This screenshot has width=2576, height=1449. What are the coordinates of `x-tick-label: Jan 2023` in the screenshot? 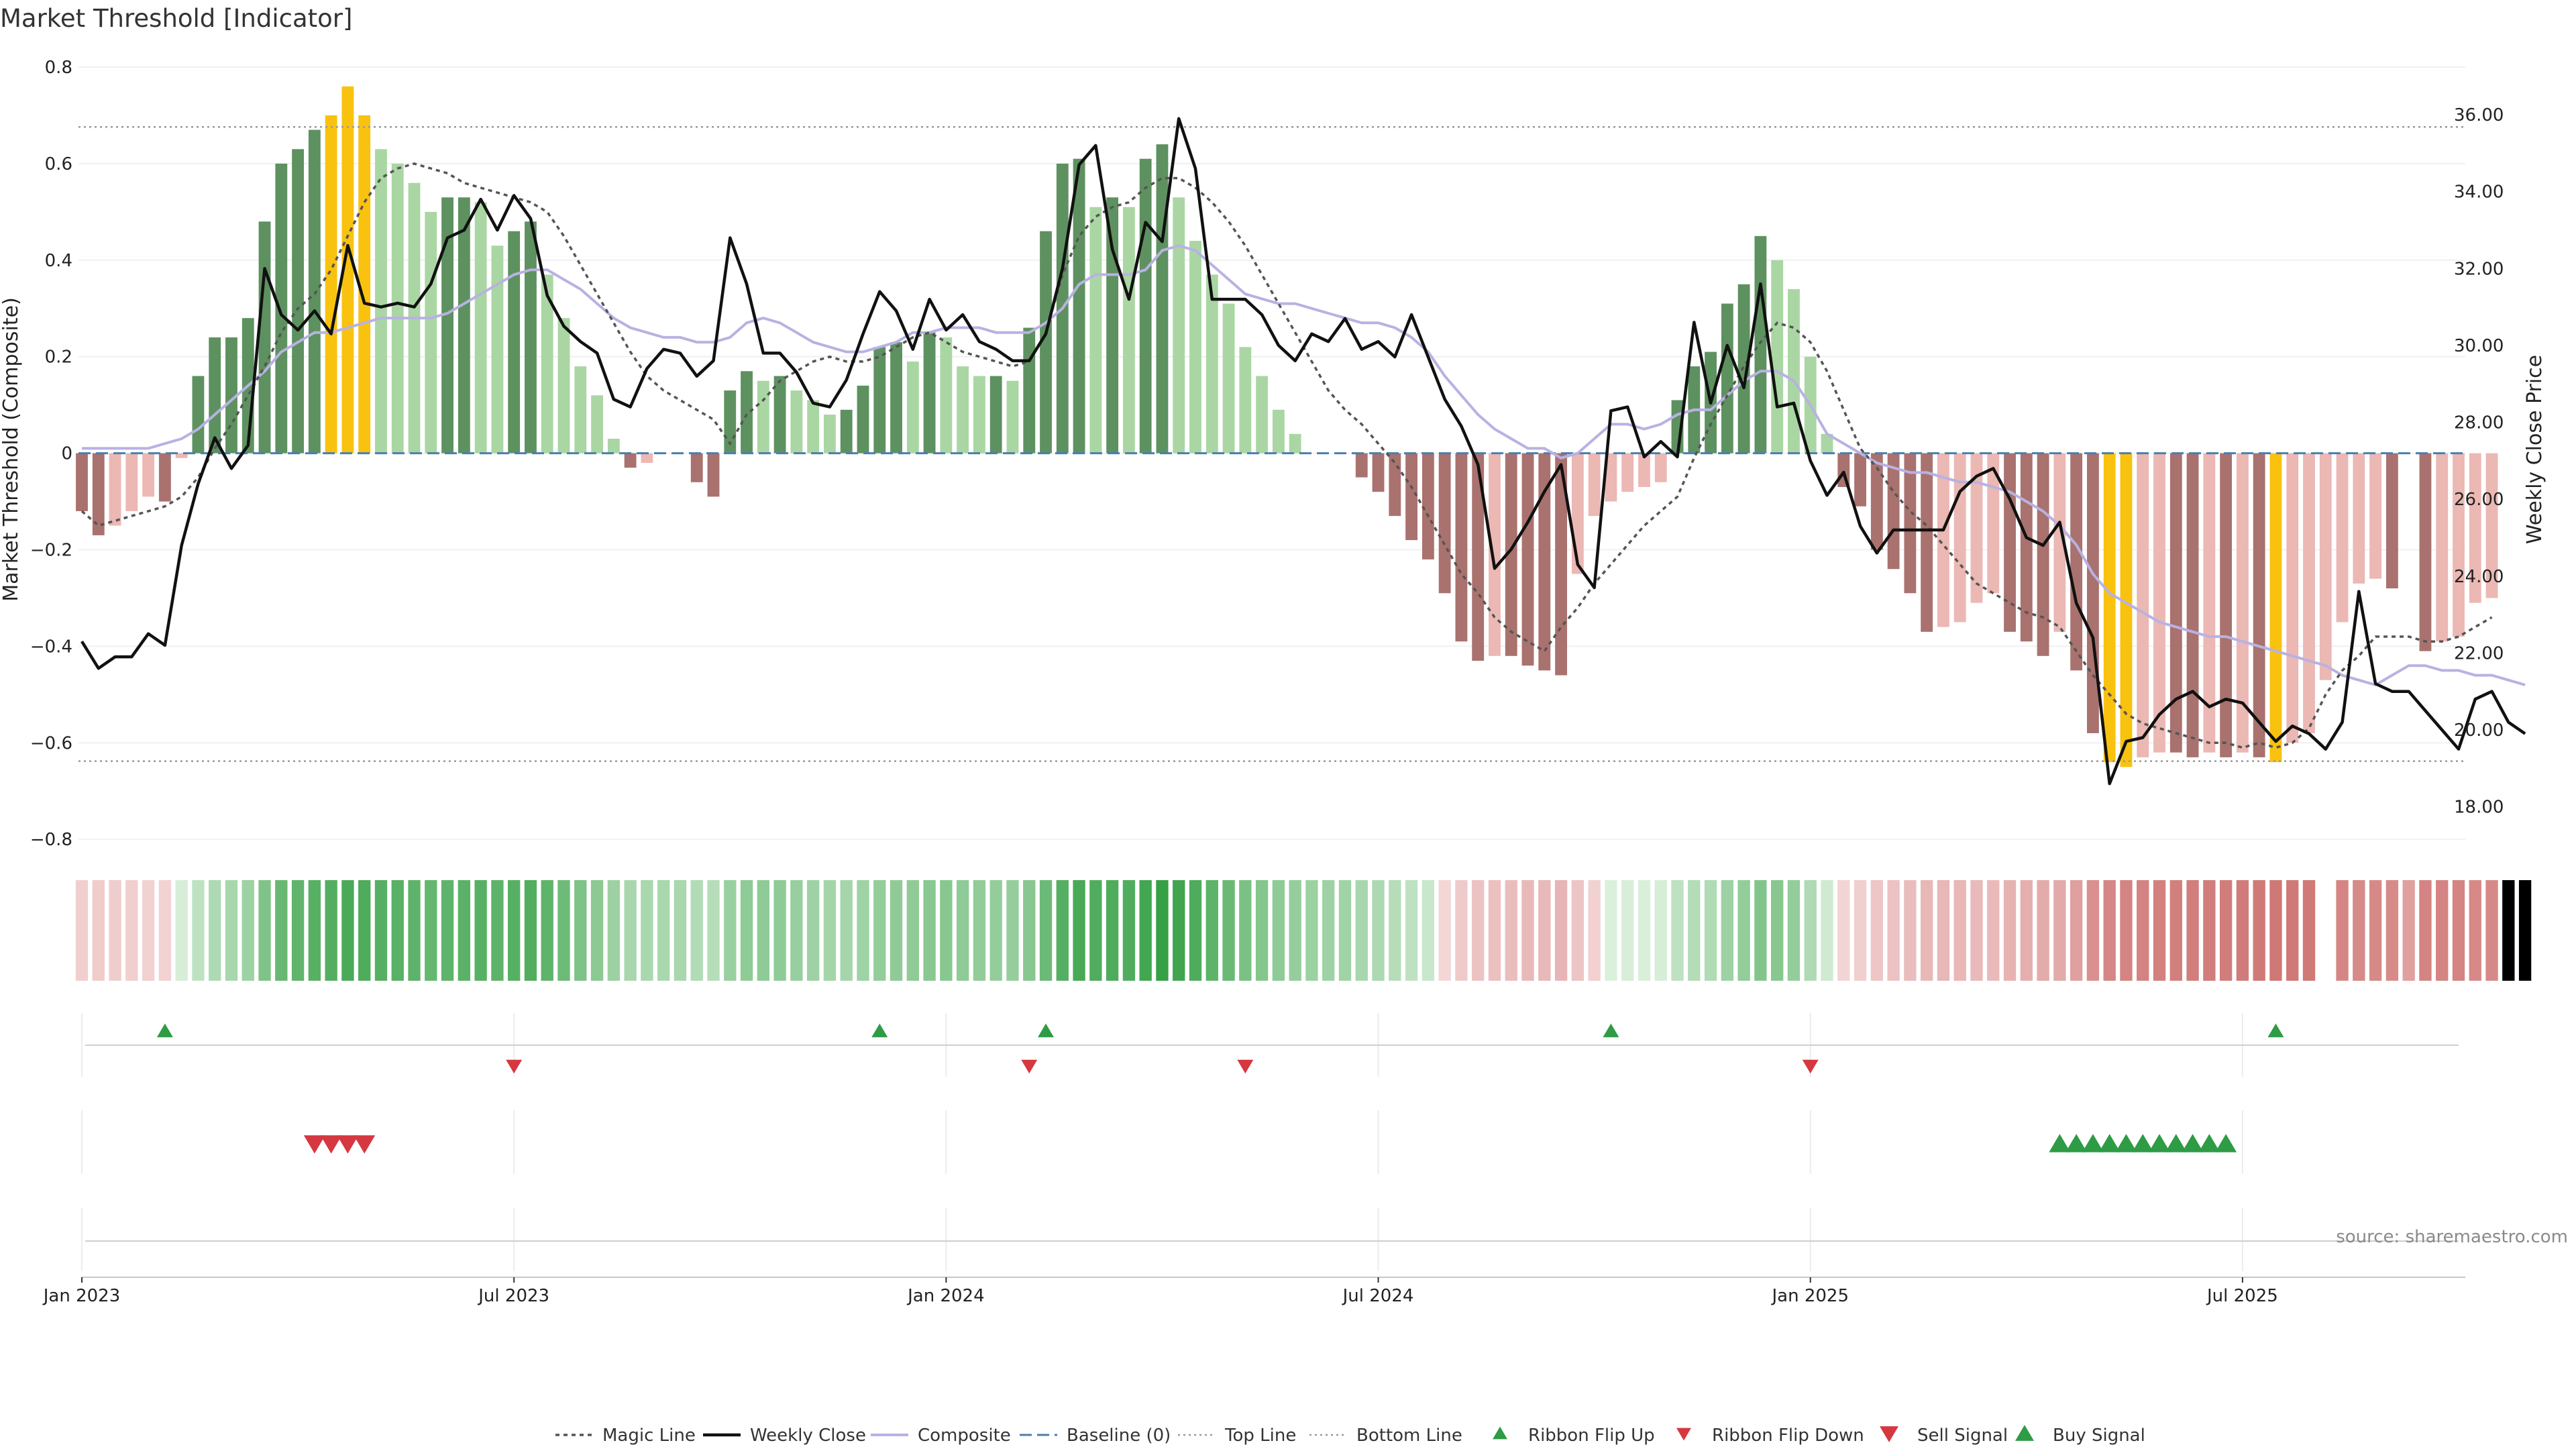 It's located at (81, 1296).